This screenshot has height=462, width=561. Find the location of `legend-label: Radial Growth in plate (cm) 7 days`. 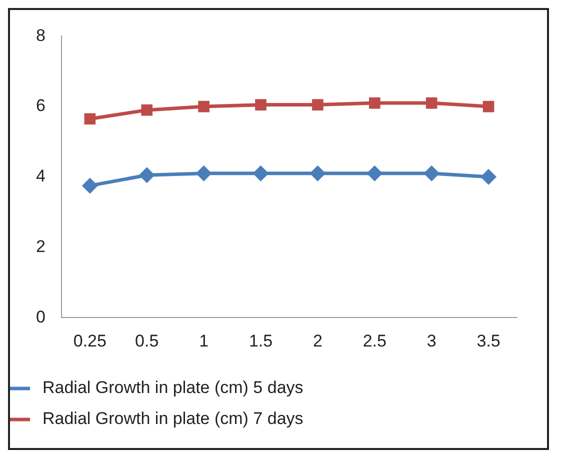

legend-label: Radial Growth in plate (cm) 7 days is located at coordinates (173, 418).